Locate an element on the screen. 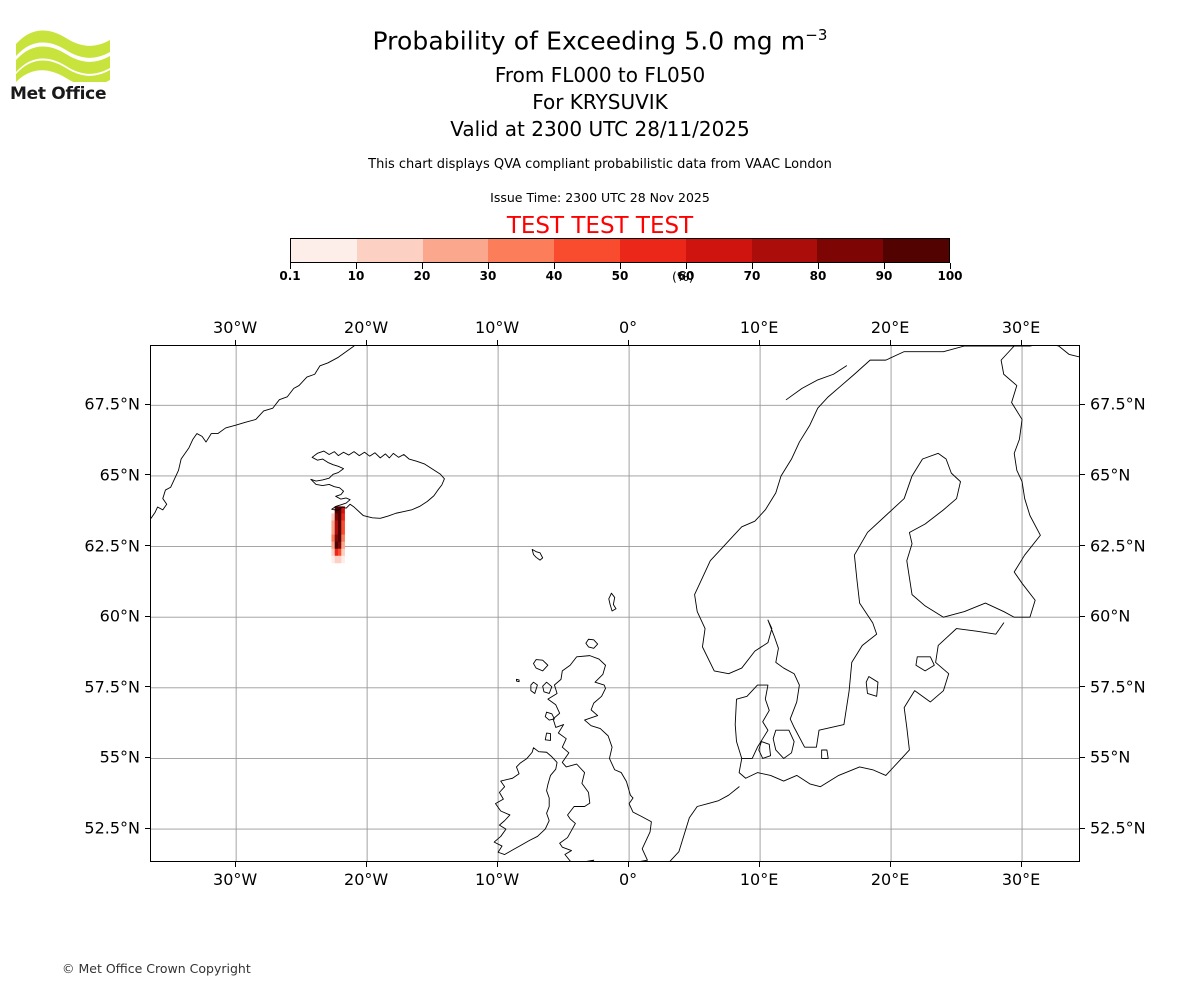 The width and height of the screenshot is (1200, 1000). lon-label-bottom: 10°W is located at coordinates (497, 879).